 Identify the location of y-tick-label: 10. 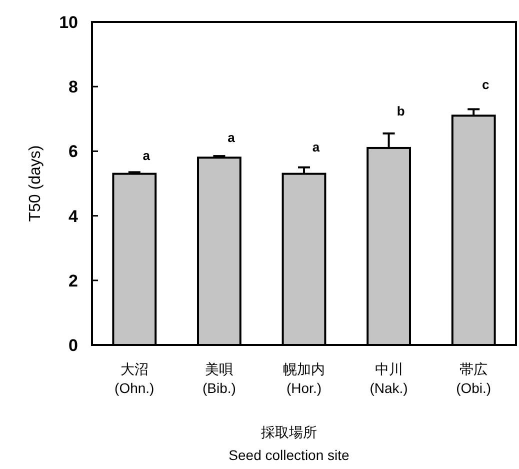
(68, 22).